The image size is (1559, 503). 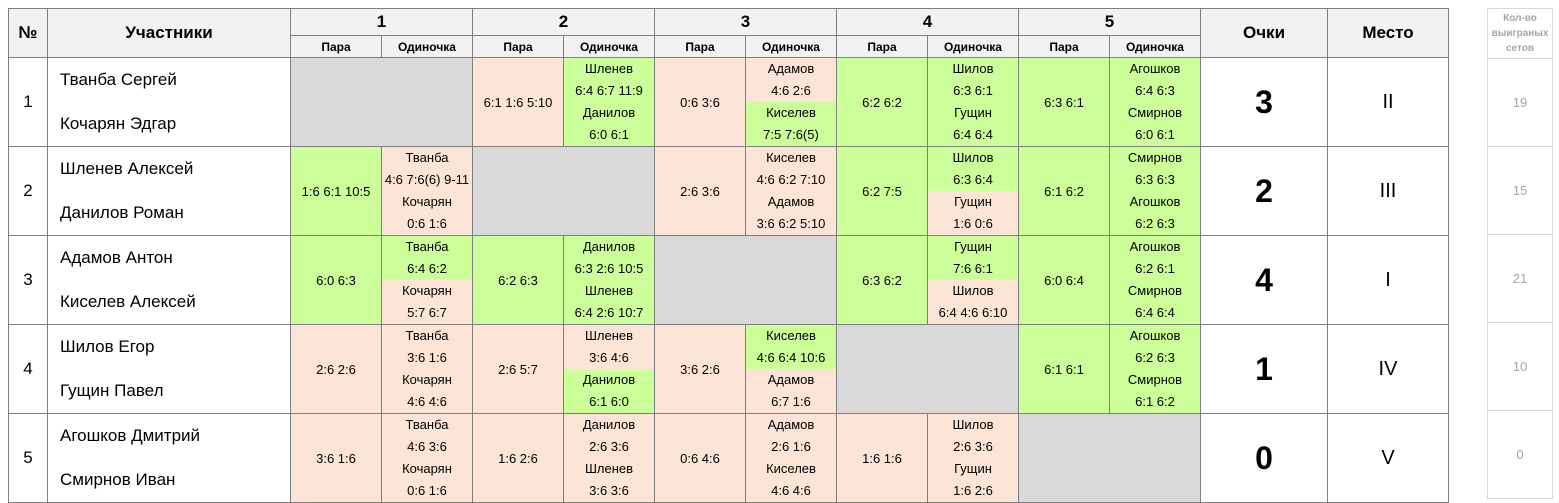 What do you see at coordinates (1109, 22) in the screenshot?
I see `header-round-5: 5` at bounding box center [1109, 22].